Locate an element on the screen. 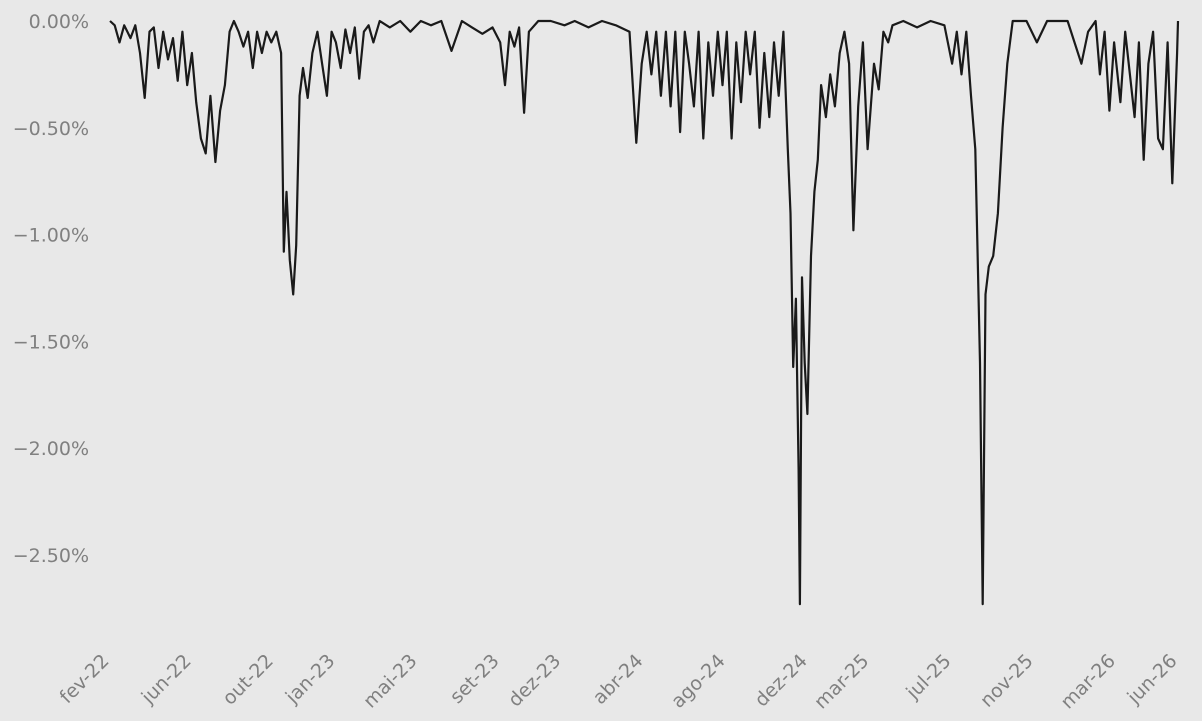 This screenshot has height=721, width=1202. y-tick-label: 0.00% is located at coordinates (59, 22).